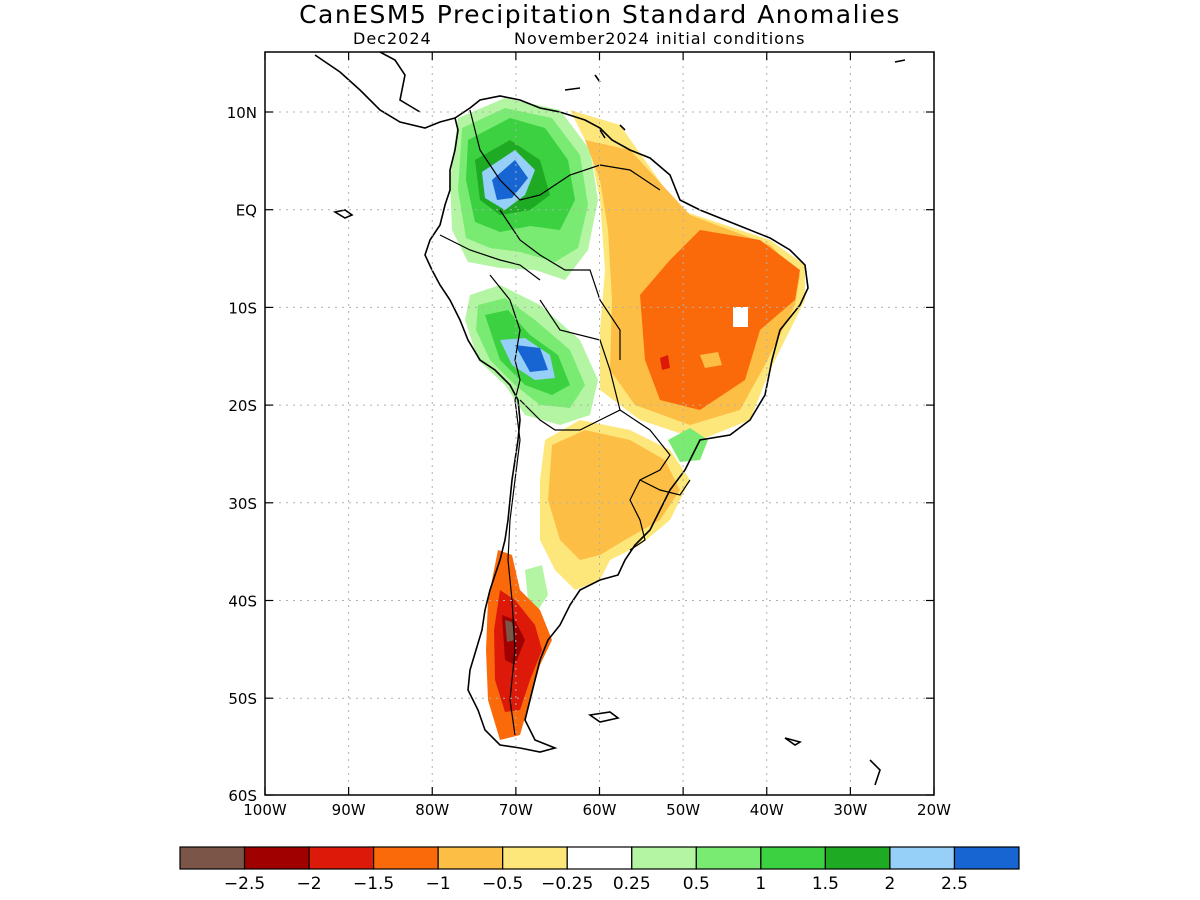 The width and height of the screenshot is (1200, 900). What do you see at coordinates (688, 445) in the screenshot?
I see `wet-region-se-brazil` at bounding box center [688, 445].